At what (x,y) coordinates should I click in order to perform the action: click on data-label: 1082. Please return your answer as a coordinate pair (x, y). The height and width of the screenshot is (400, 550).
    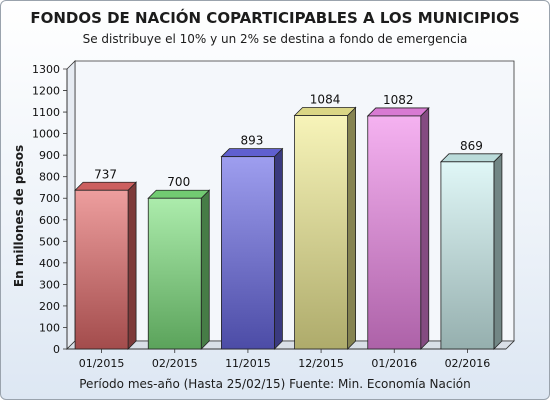
    Looking at the image, I should click on (398, 100).